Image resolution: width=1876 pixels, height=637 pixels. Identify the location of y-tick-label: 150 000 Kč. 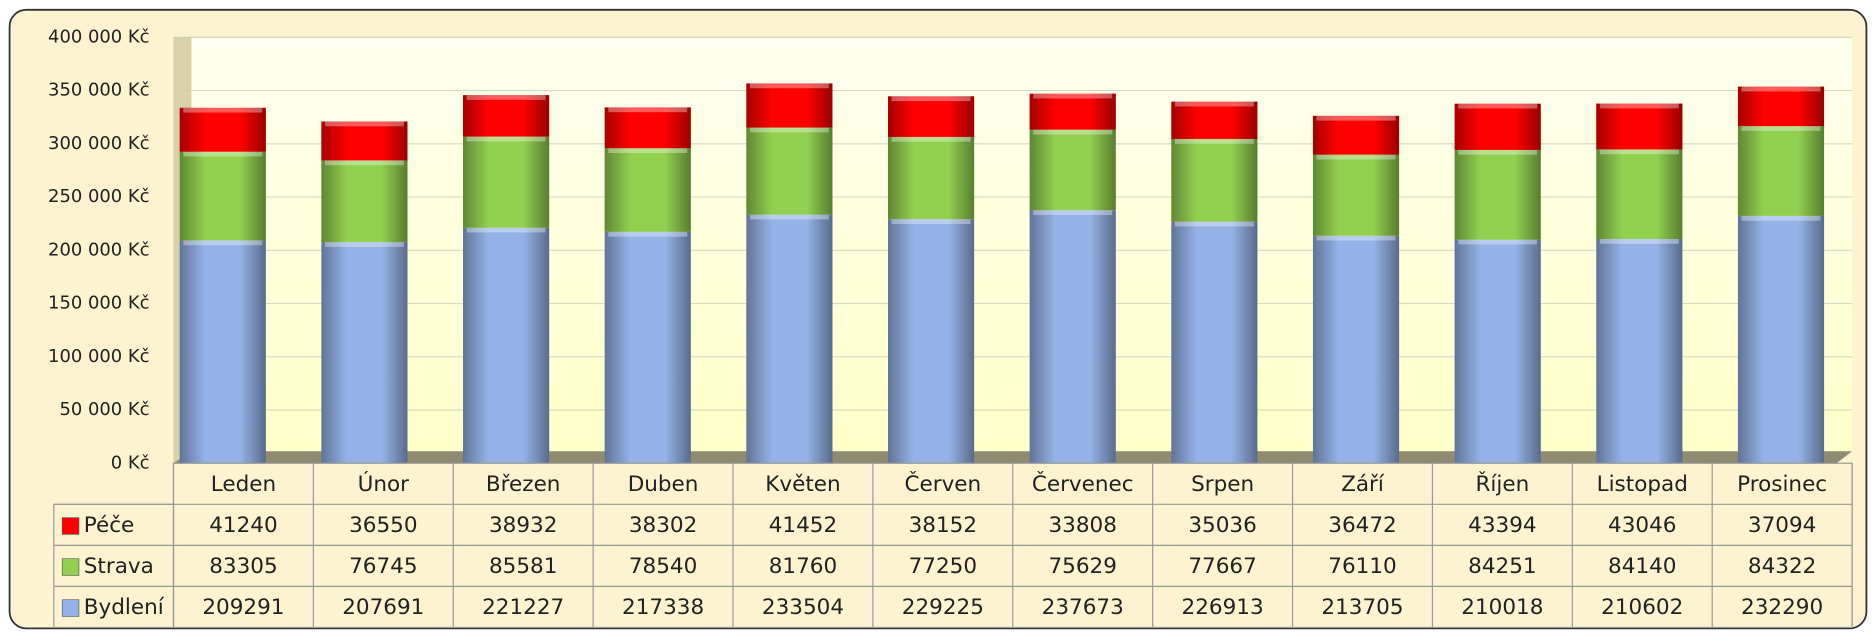
(99, 303).